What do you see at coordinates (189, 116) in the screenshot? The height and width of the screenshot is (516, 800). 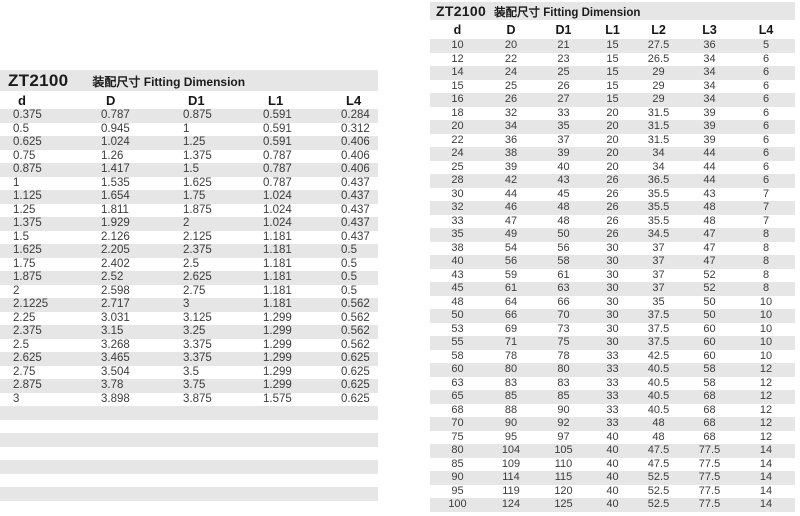 I see `table-row: 0.375 0.787 0.875 0.591 0.284` at bounding box center [189, 116].